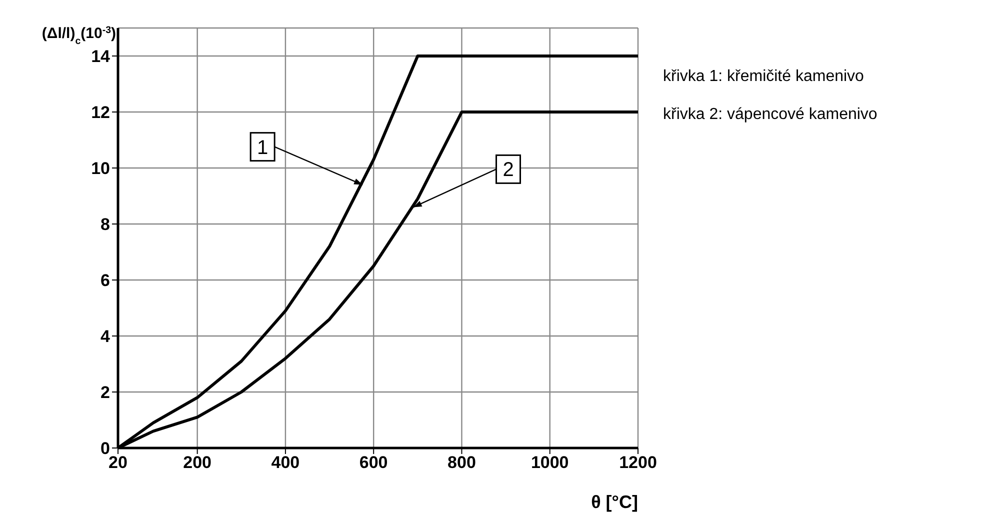 This screenshot has height=526, width=995. Describe the element at coordinates (508, 170) in the screenshot. I see `annotation: 2` at that location.